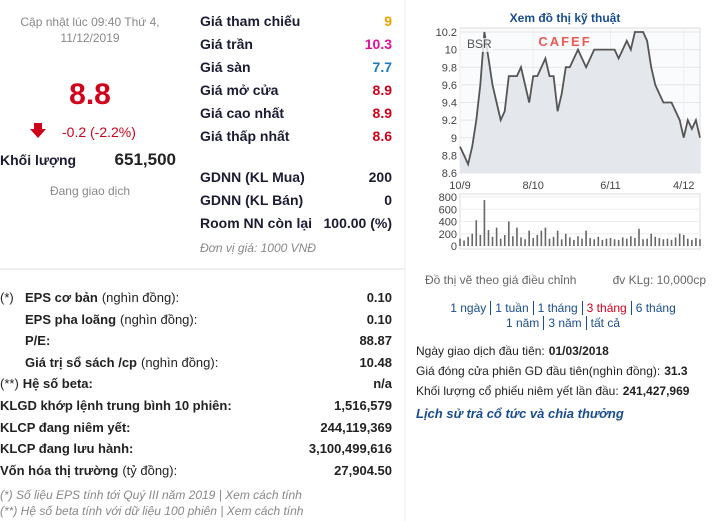 The width and height of the screenshot is (721, 521). Describe the element at coordinates (61, 297) in the screenshot. I see `fund-name: EPS cơ bản` at that location.